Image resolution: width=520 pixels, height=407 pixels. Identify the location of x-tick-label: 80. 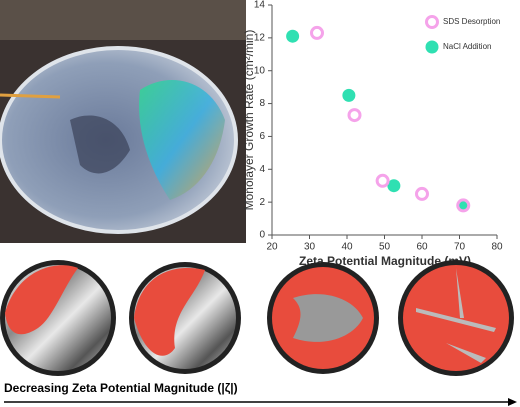
(497, 247).